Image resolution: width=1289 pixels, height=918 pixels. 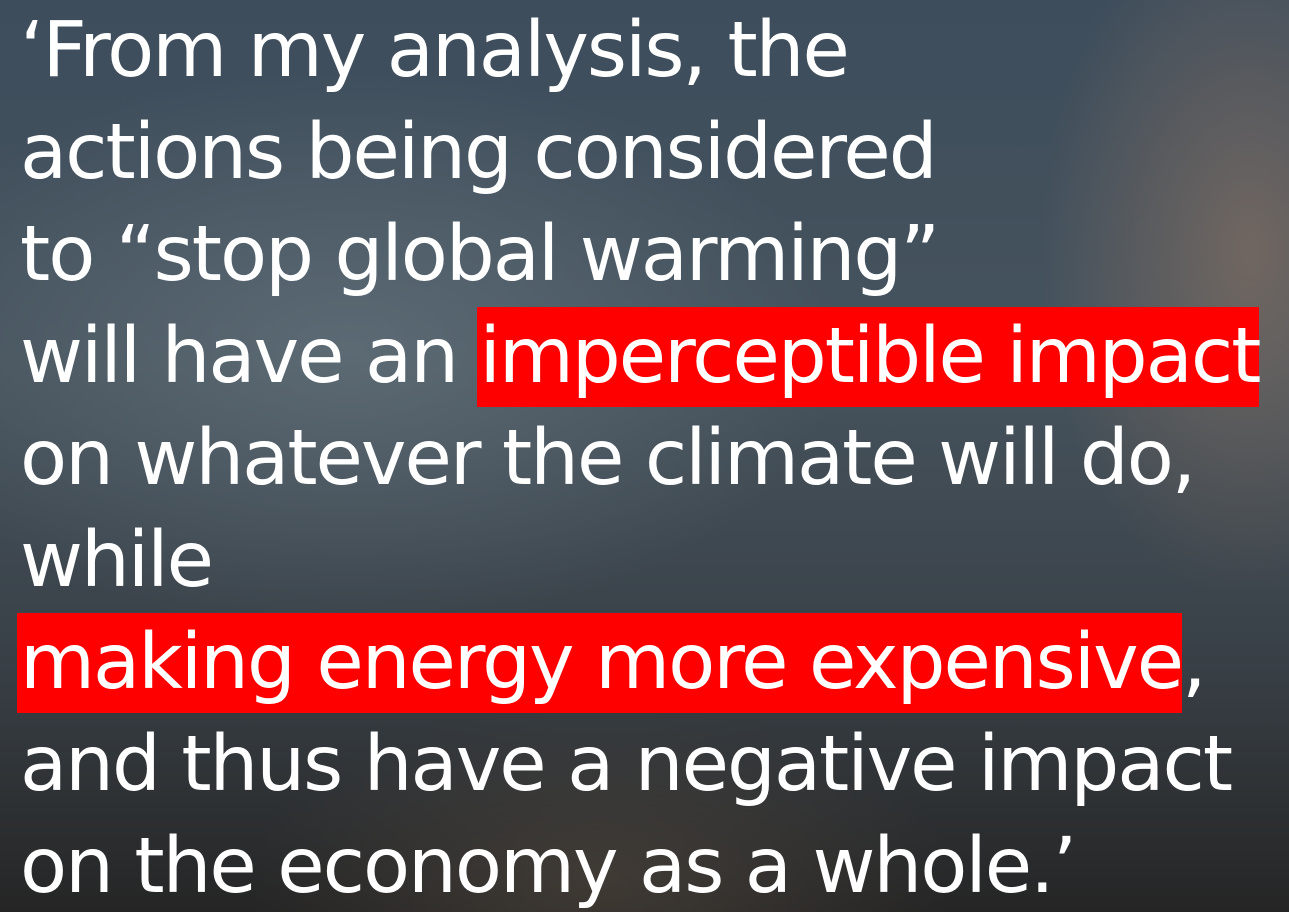 I want to click on quote-line: ‘From my analysis, the, so click(x=654, y=51).